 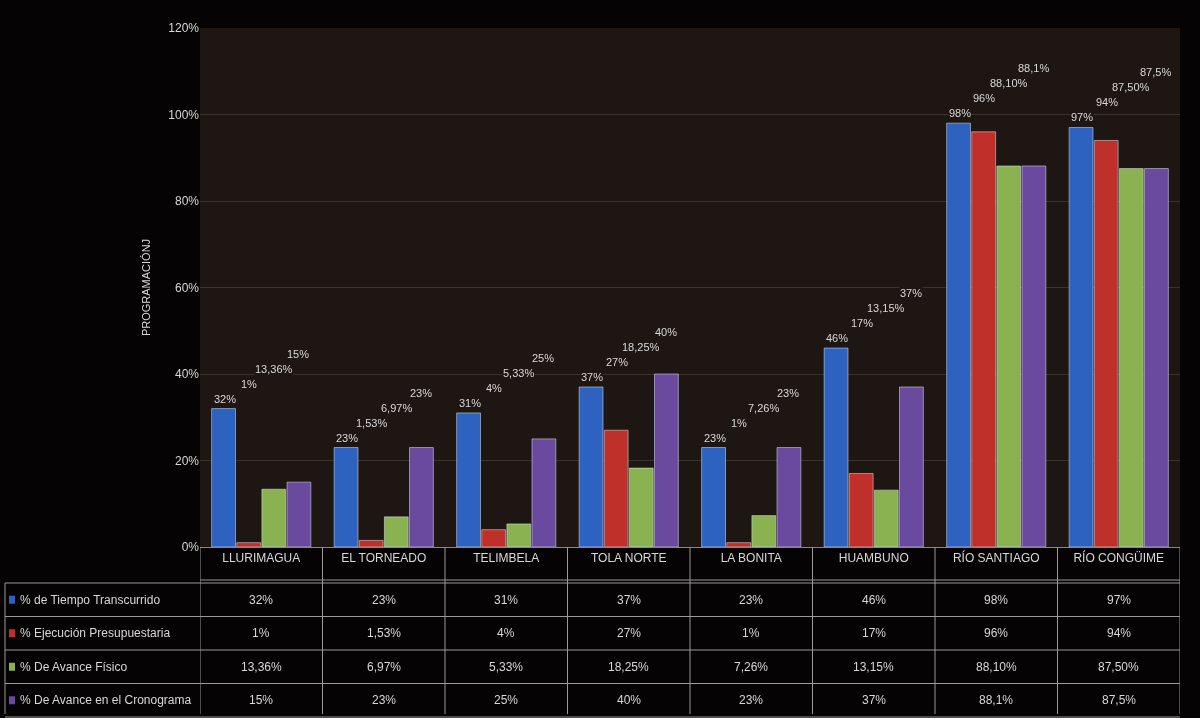 I want to click on data-label: 7,26%, so click(x=751, y=667).